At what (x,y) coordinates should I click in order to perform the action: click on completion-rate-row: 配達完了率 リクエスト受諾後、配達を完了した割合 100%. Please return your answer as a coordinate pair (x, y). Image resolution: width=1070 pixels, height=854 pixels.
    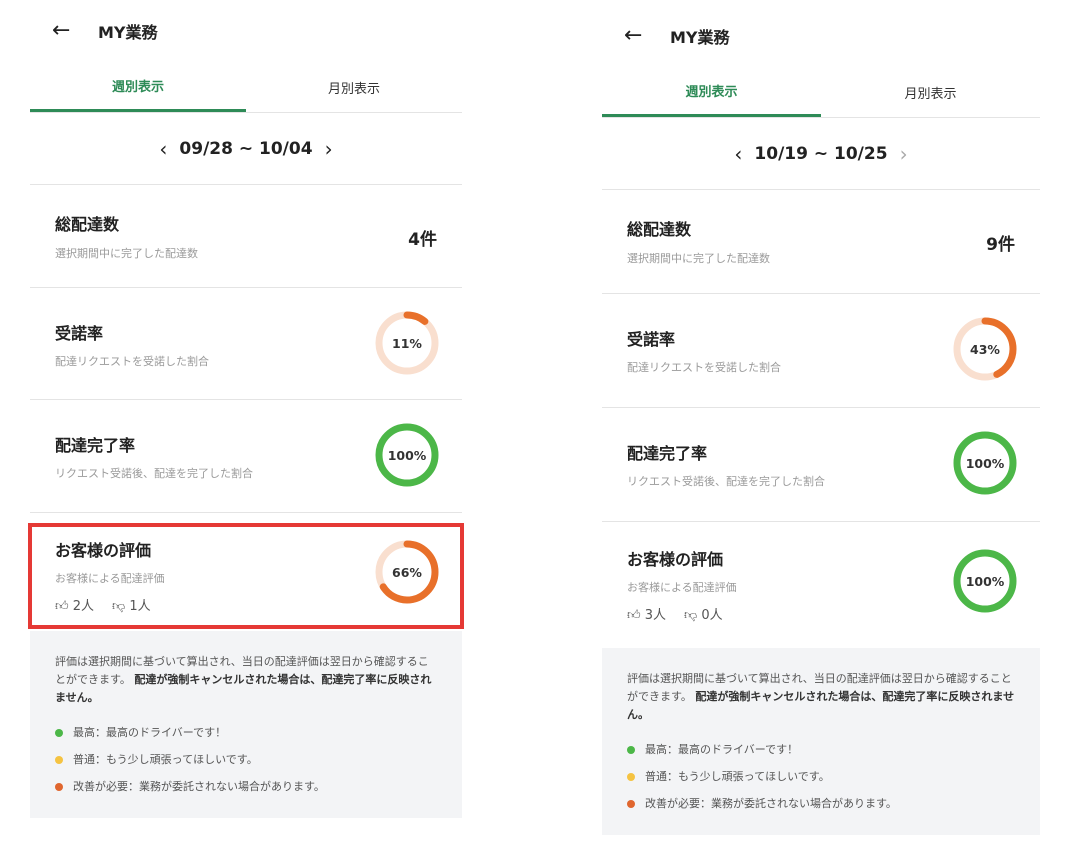
    Looking at the image, I should click on (246, 456).